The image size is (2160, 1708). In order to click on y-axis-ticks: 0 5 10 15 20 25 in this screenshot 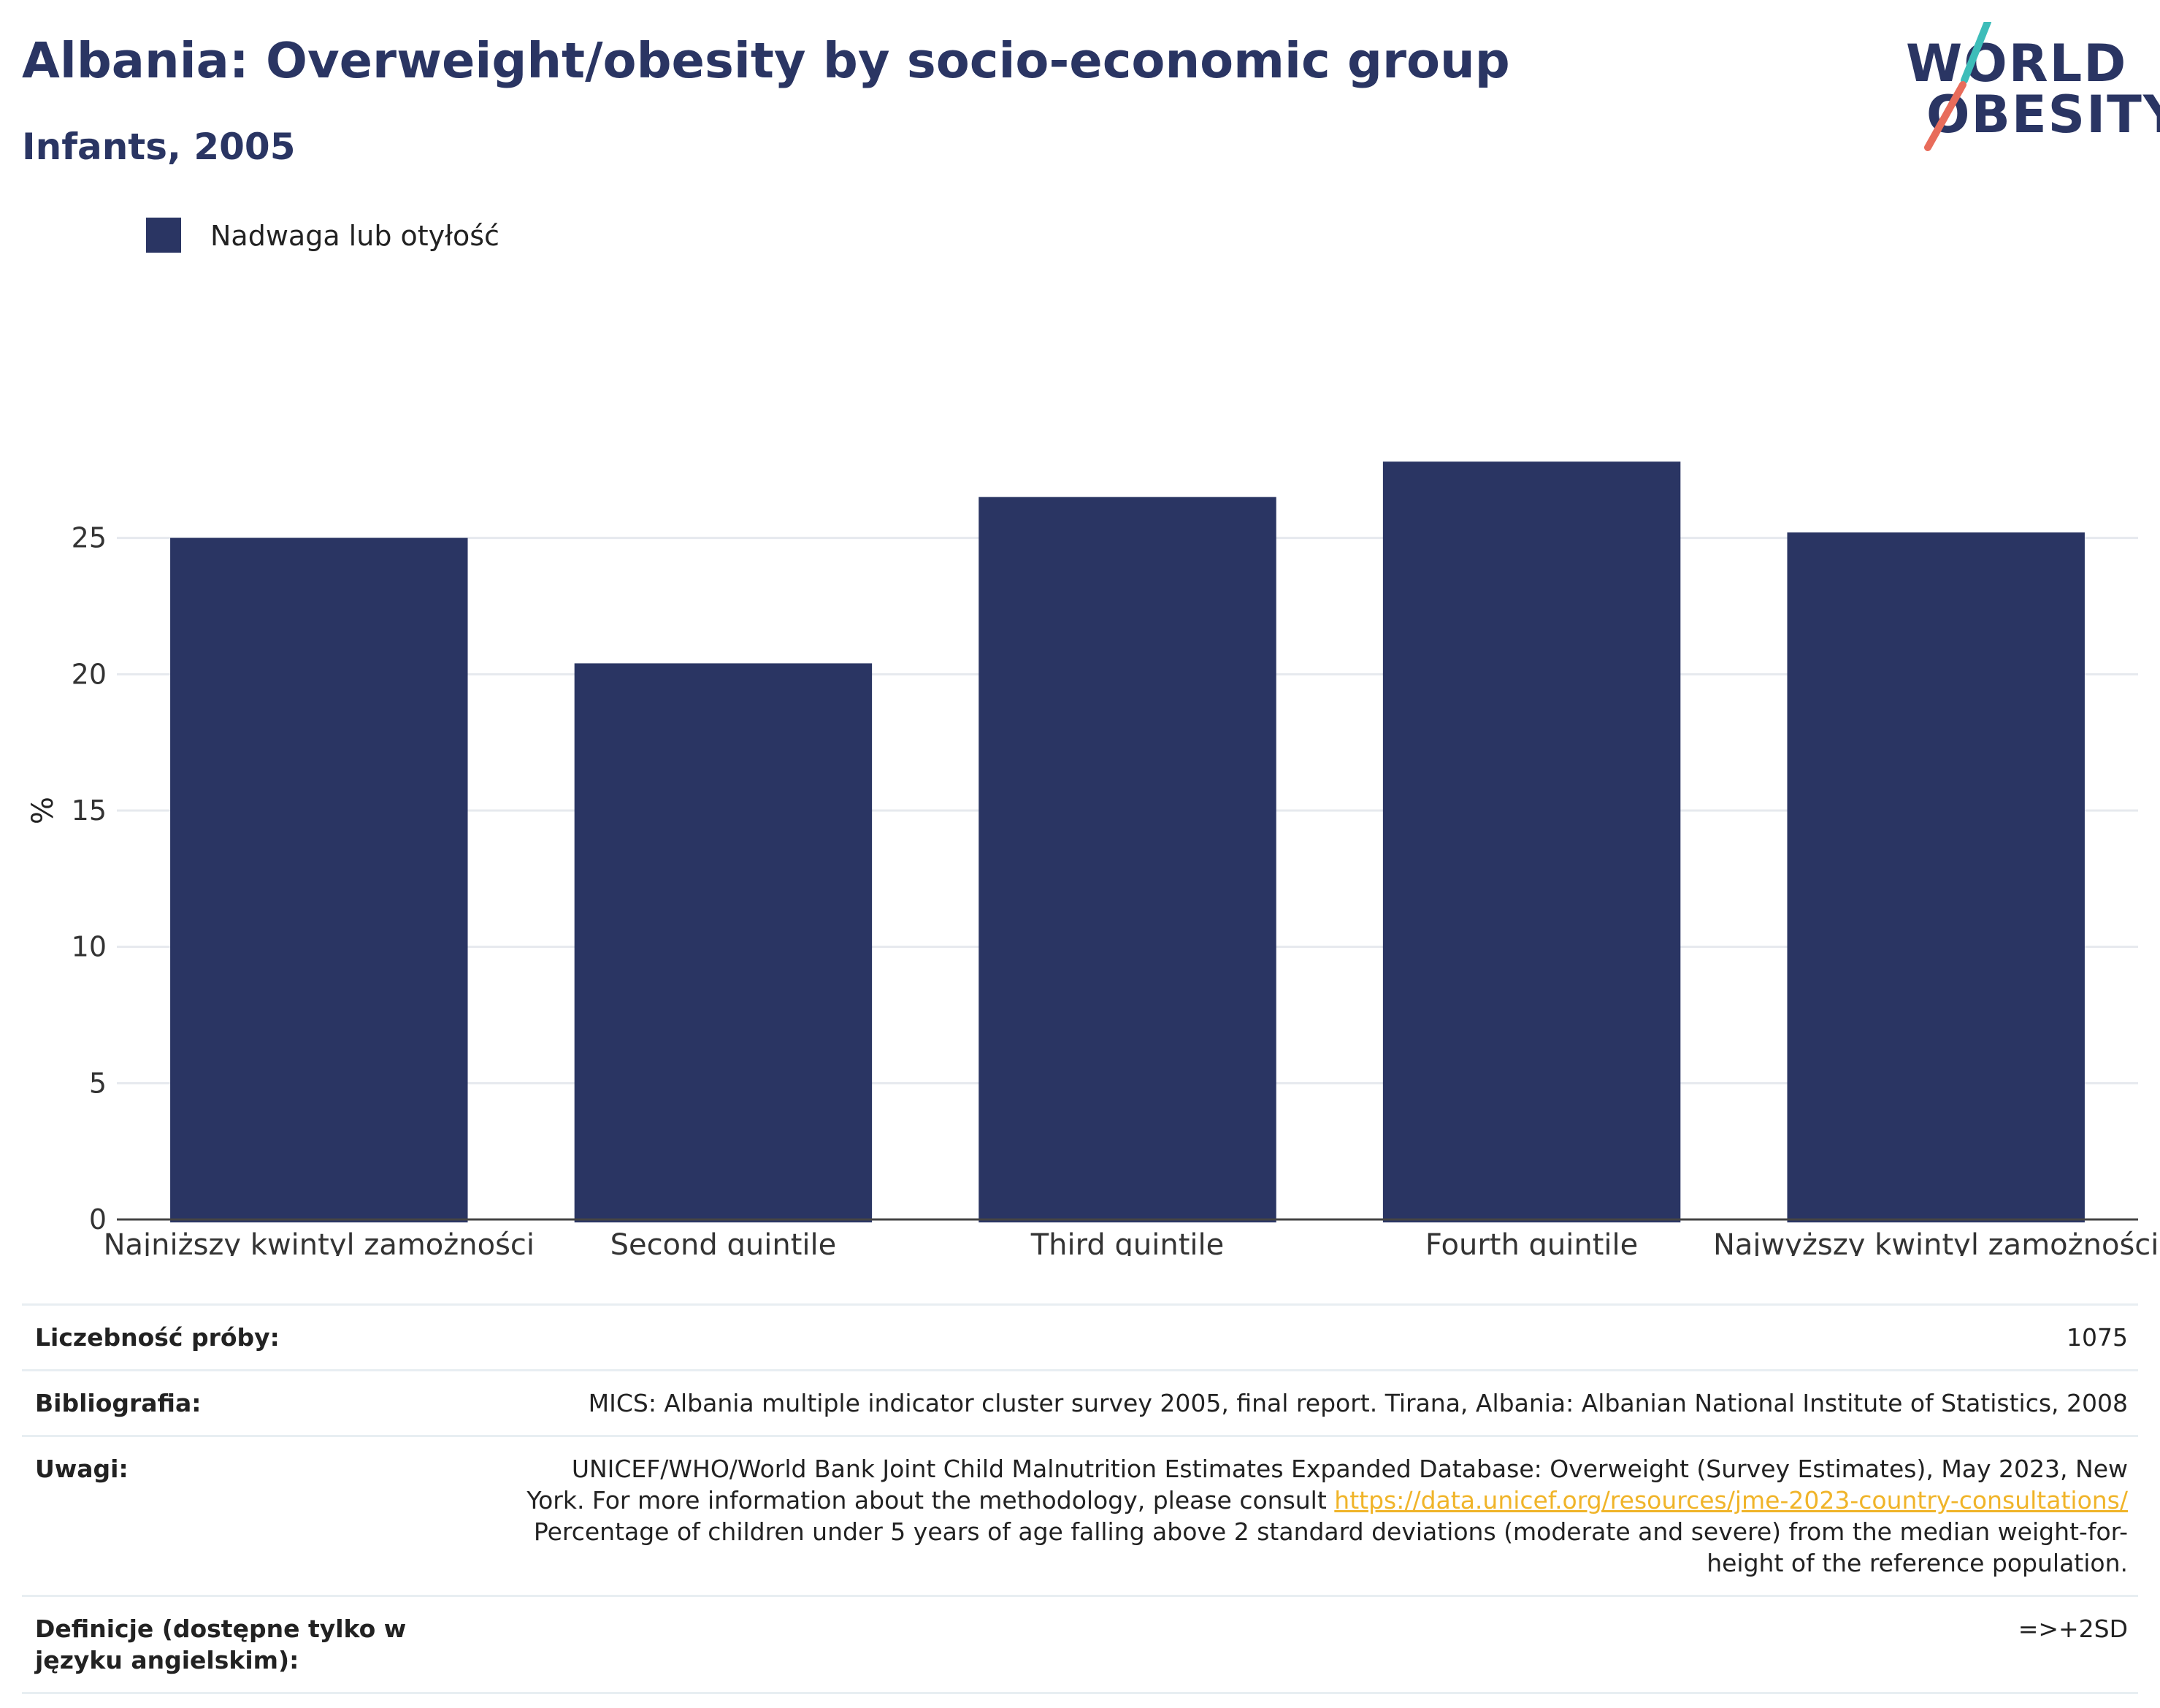, I will do `click(89, 879)`.